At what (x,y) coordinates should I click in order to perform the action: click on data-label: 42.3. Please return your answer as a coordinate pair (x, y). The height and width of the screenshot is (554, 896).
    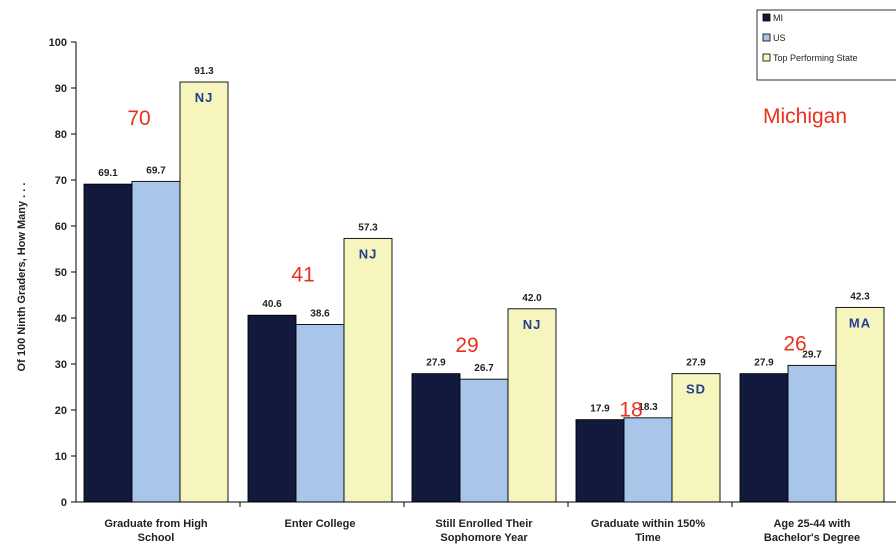
    Looking at the image, I should click on (860, 296).